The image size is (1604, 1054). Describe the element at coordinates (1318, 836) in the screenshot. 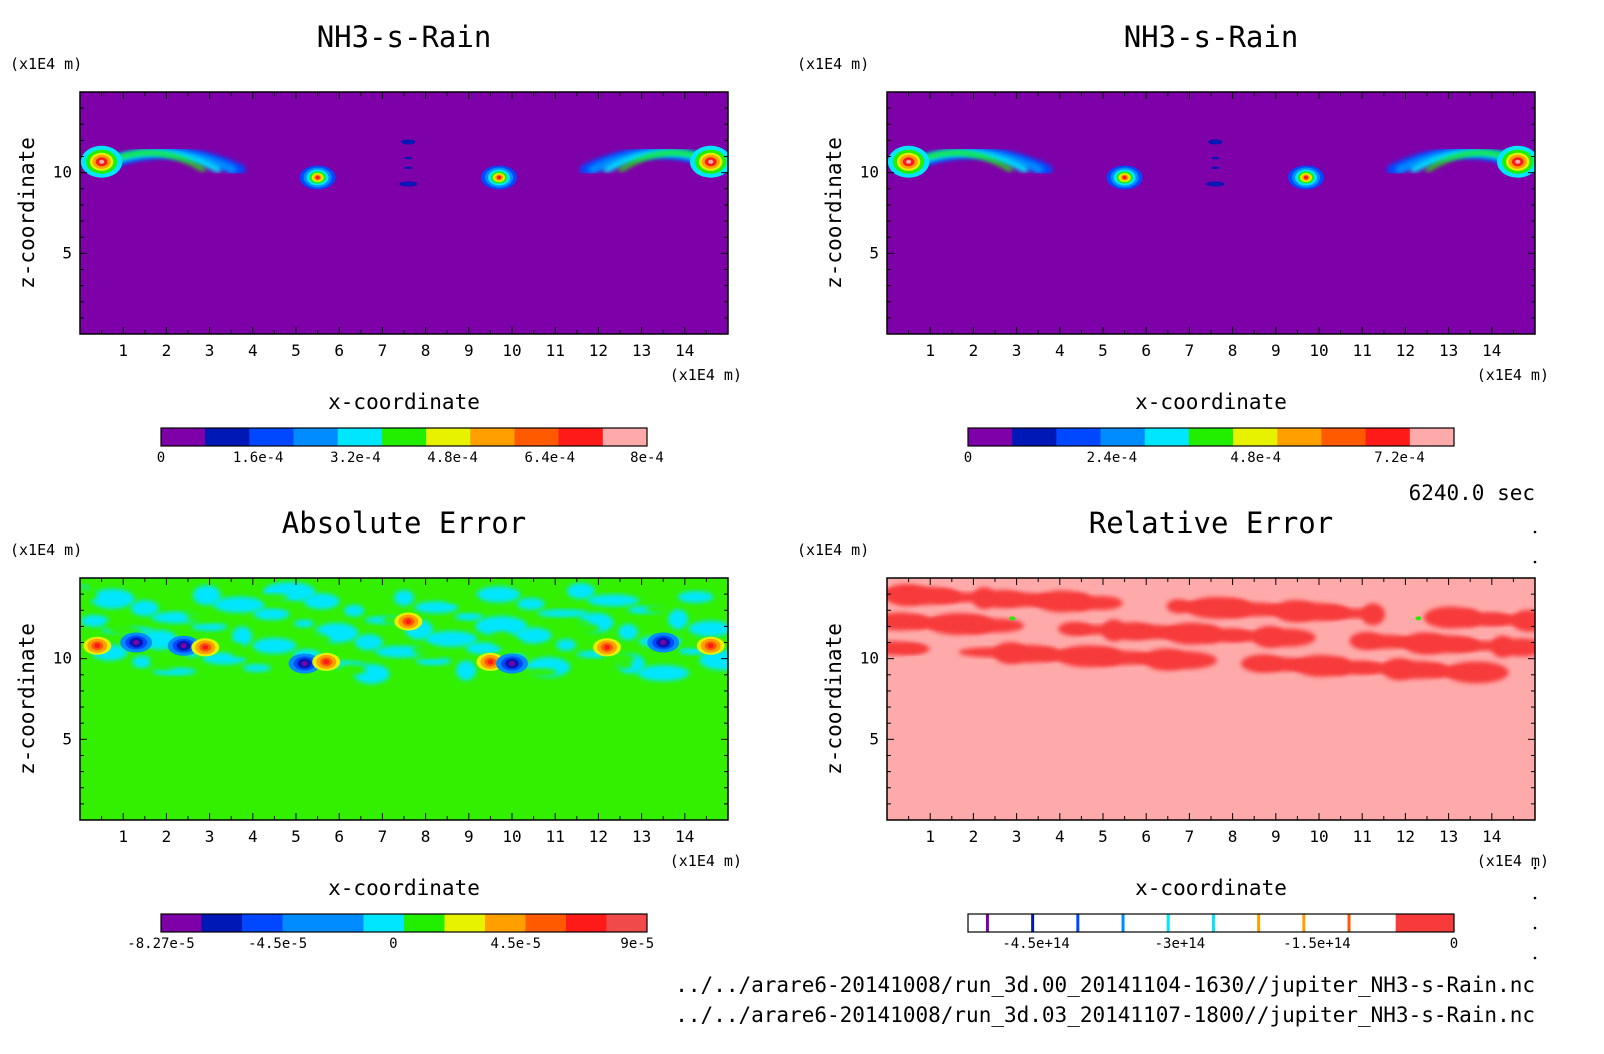

I see `x-tick-label: 10` at that location.